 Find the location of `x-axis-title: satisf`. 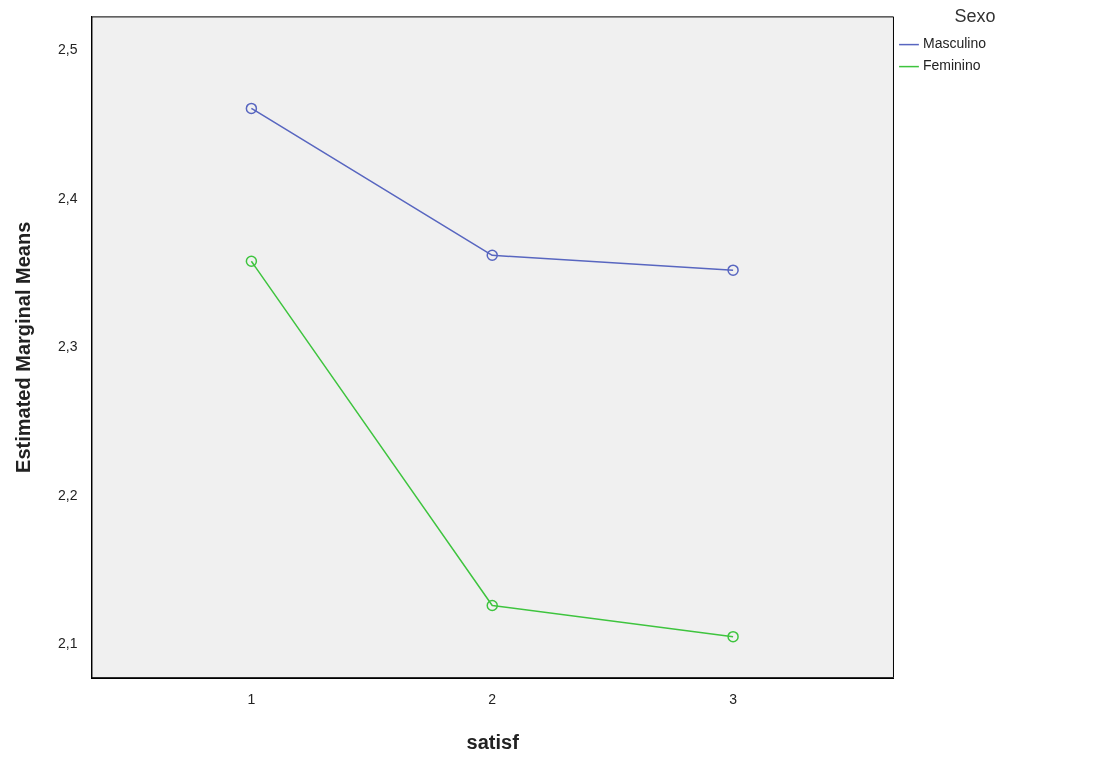

x-axis-title: satisf is located at coordinates (493, 741).